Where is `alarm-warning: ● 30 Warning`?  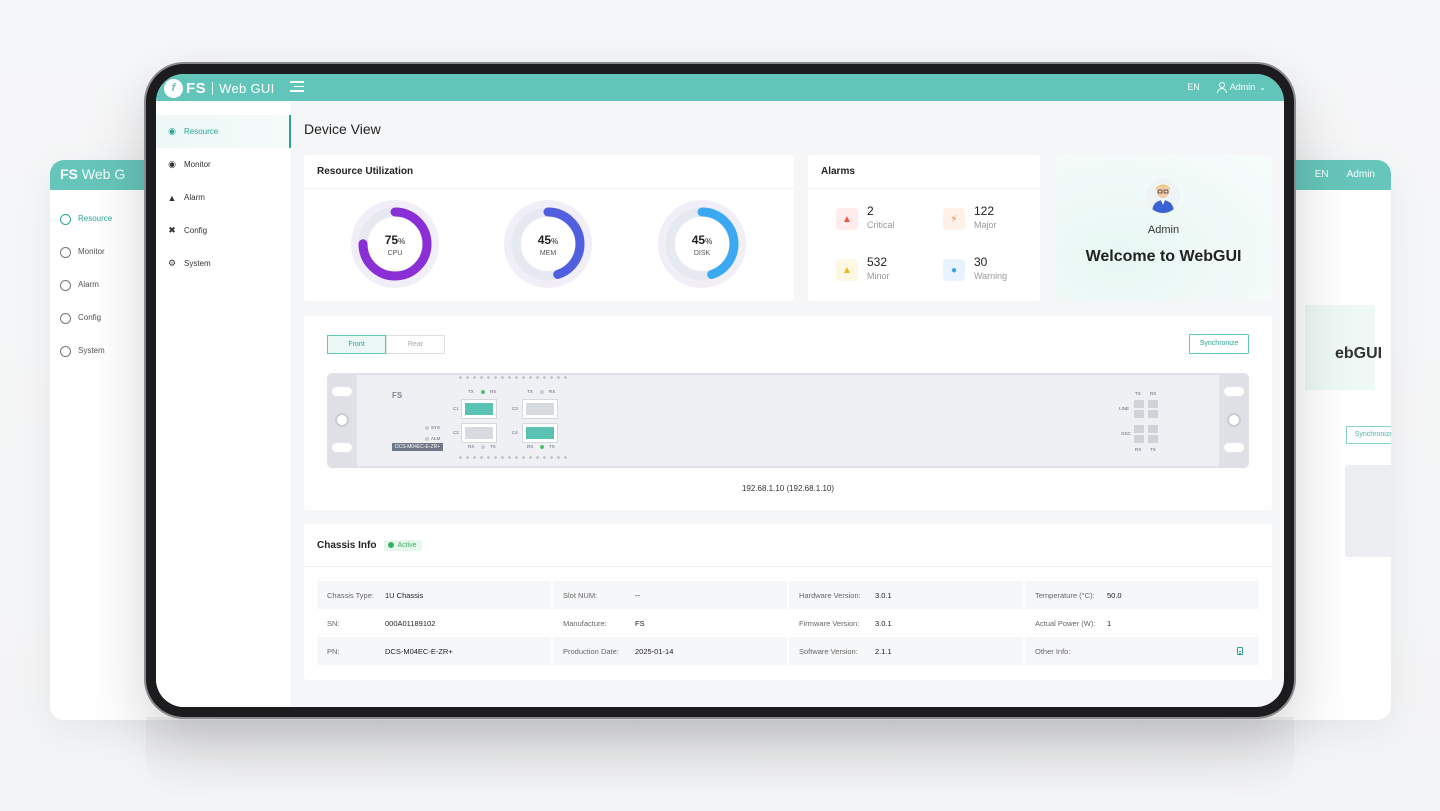 alarm-warning: ● 30 Warning is located at coordinates (975, 268).